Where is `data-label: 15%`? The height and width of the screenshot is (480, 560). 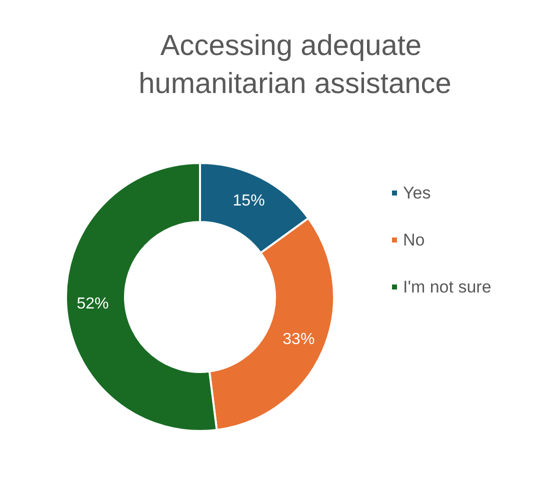
data-label: 15% is located at coordinates (248, 201).